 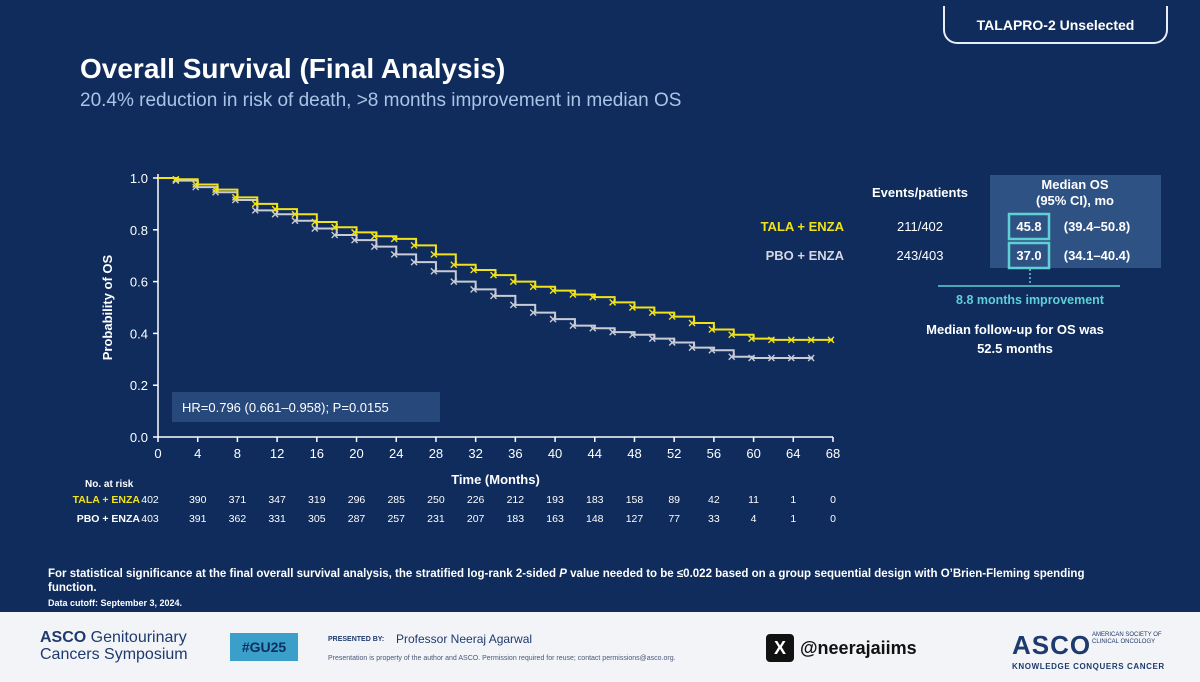 What do you see at coordinates (858, 648) in the screenshot?
I see `social-handle: @neerajaiims` at bounding box center [858, 648].